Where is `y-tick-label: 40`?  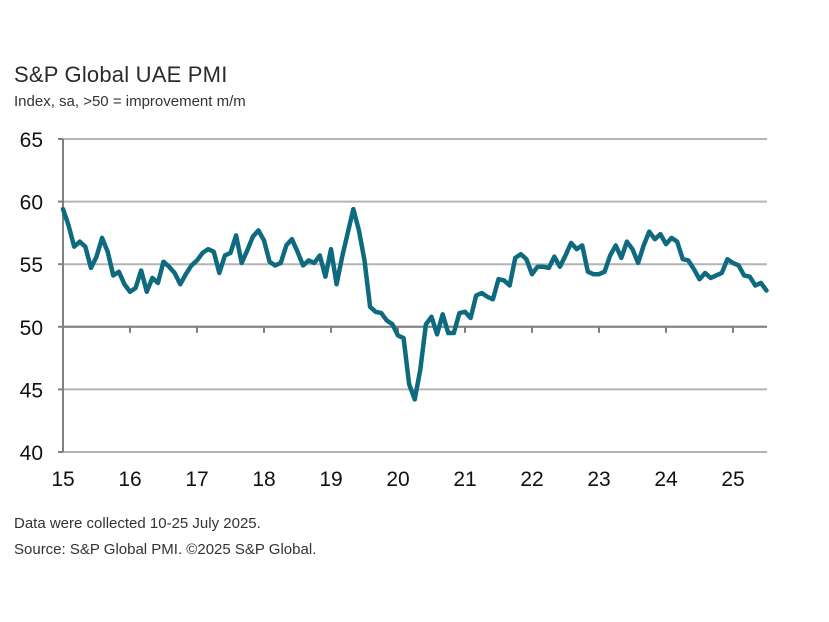
y-tick-label: 40 is located at coordinates (31, 453).